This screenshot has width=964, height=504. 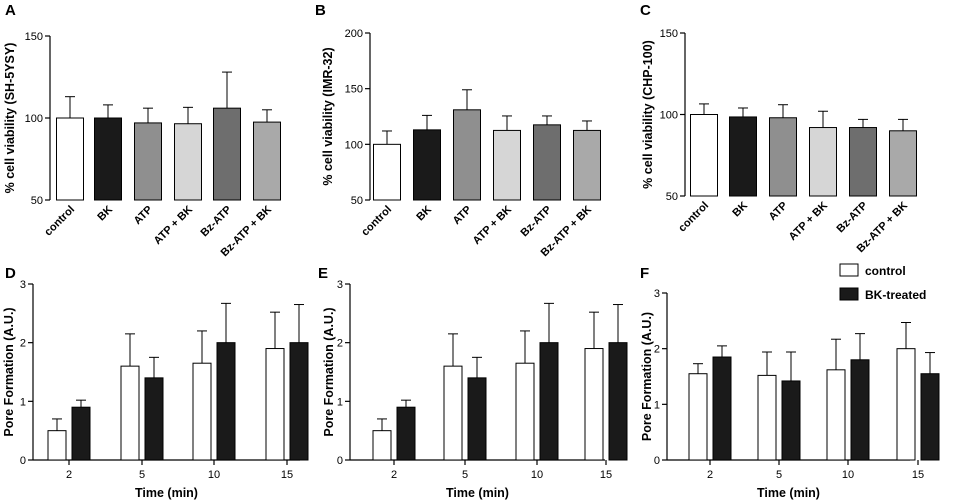 What do you see at coordinates (354, 34) in the screenshot?
I see `y-tick-label: 200` at bounding box center [354, 34].